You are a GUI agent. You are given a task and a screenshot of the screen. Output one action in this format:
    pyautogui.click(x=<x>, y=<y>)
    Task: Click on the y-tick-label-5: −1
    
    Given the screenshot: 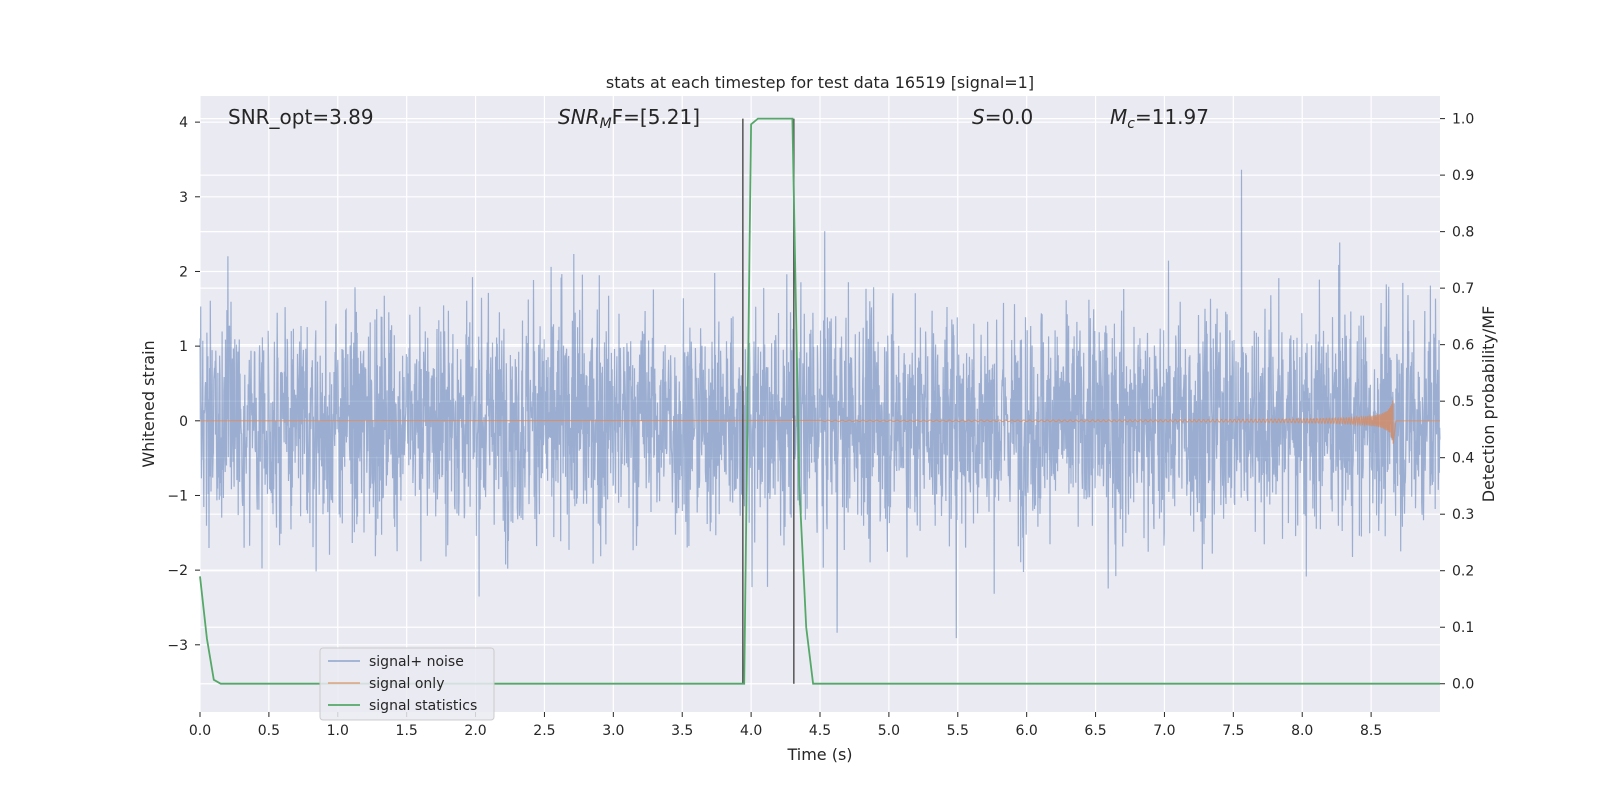 What is the action you would take?
    pyautogui.click(x=177, y=496)
    